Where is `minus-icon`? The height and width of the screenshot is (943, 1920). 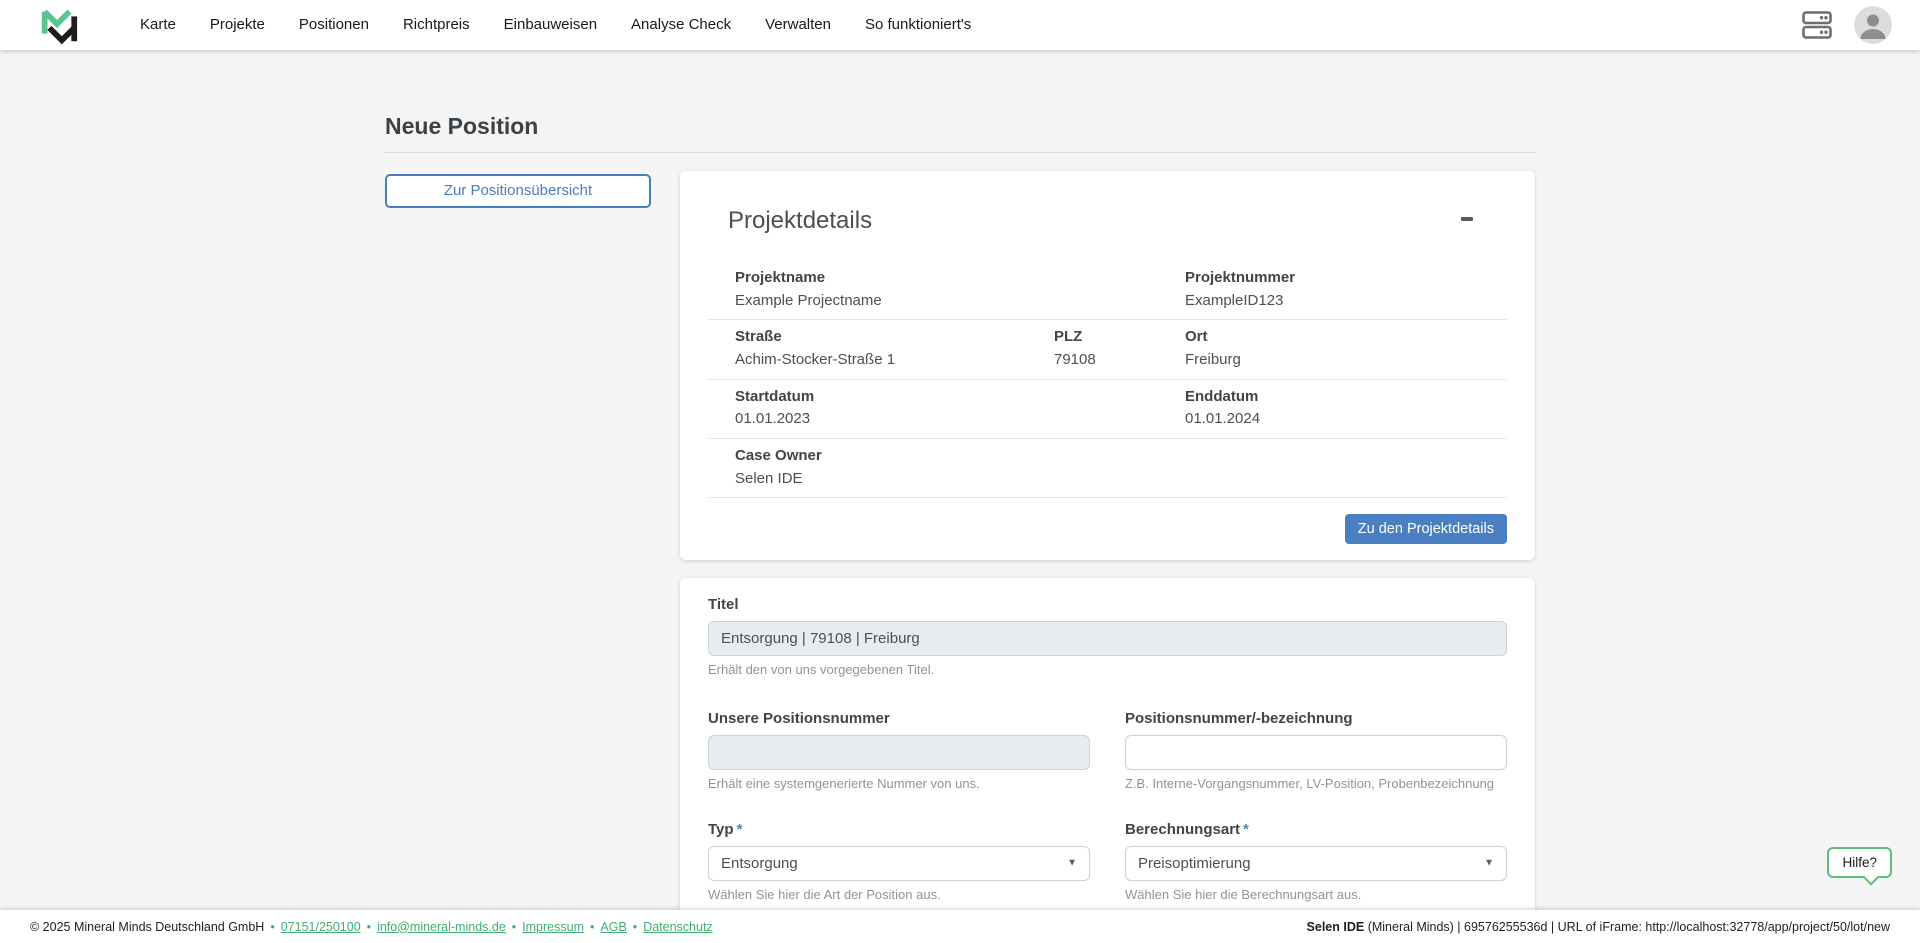 minus-icon is located at coordinates (1467, 219).